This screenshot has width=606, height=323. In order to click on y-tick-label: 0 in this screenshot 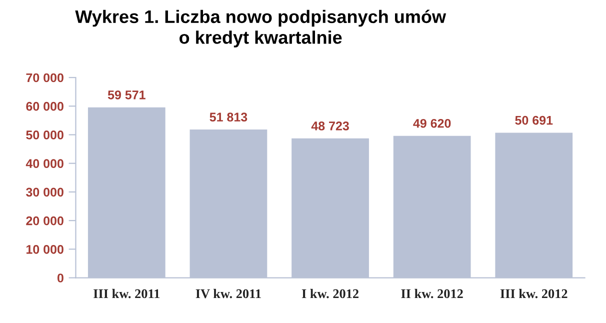, I will do `click(60, 278)`.